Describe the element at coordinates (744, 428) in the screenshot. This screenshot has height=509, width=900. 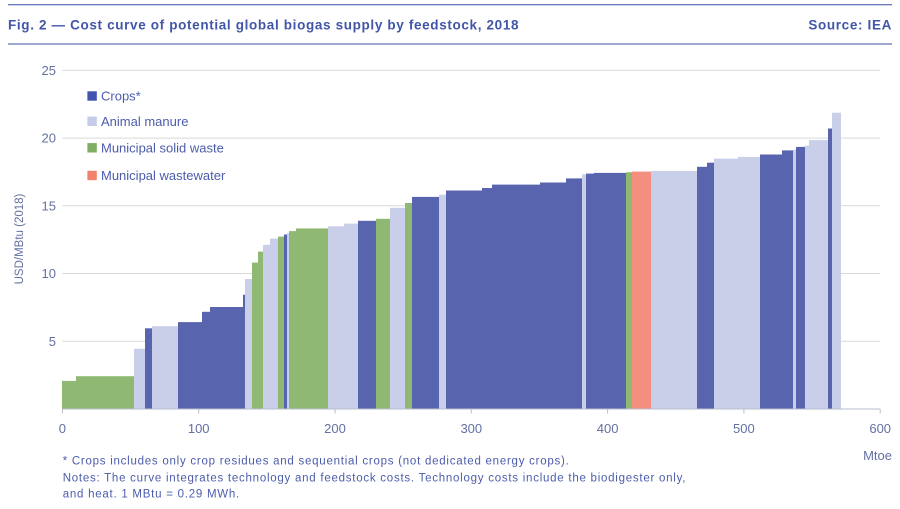
I see `svg-text: 500` at that location.